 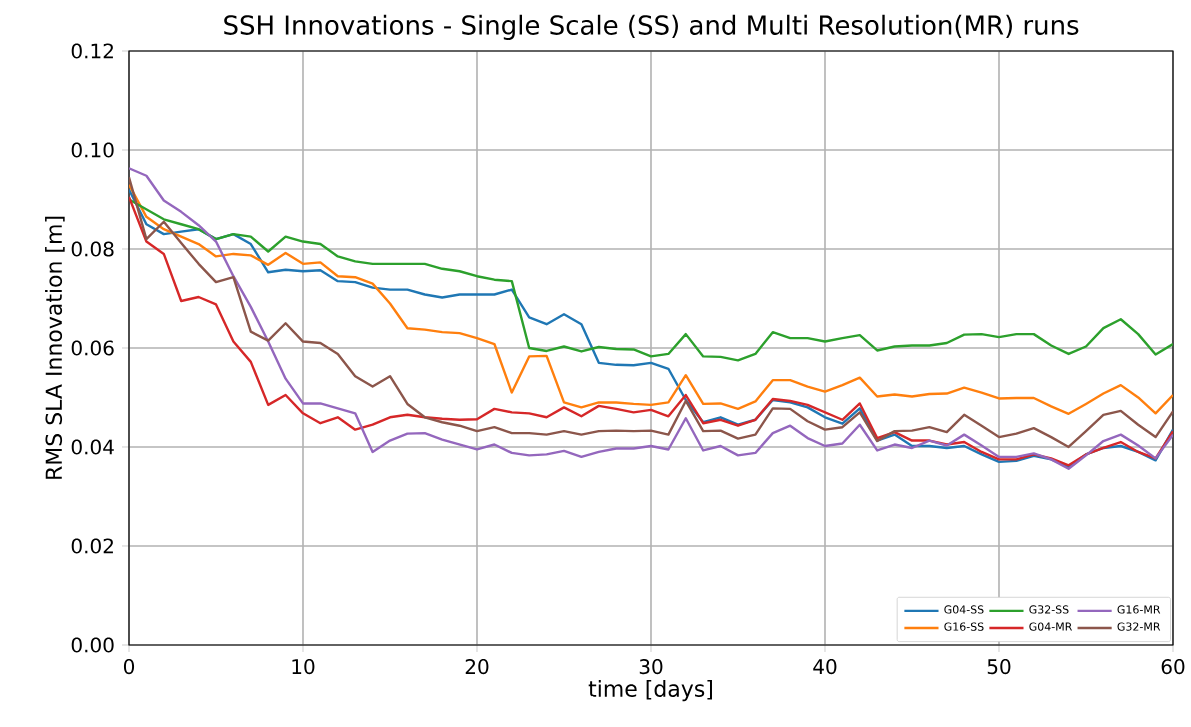 What do you see at coordinates (999, 667) in the screenshot?
I see `x-tick-label: 50` at bounding box center [999, 667].